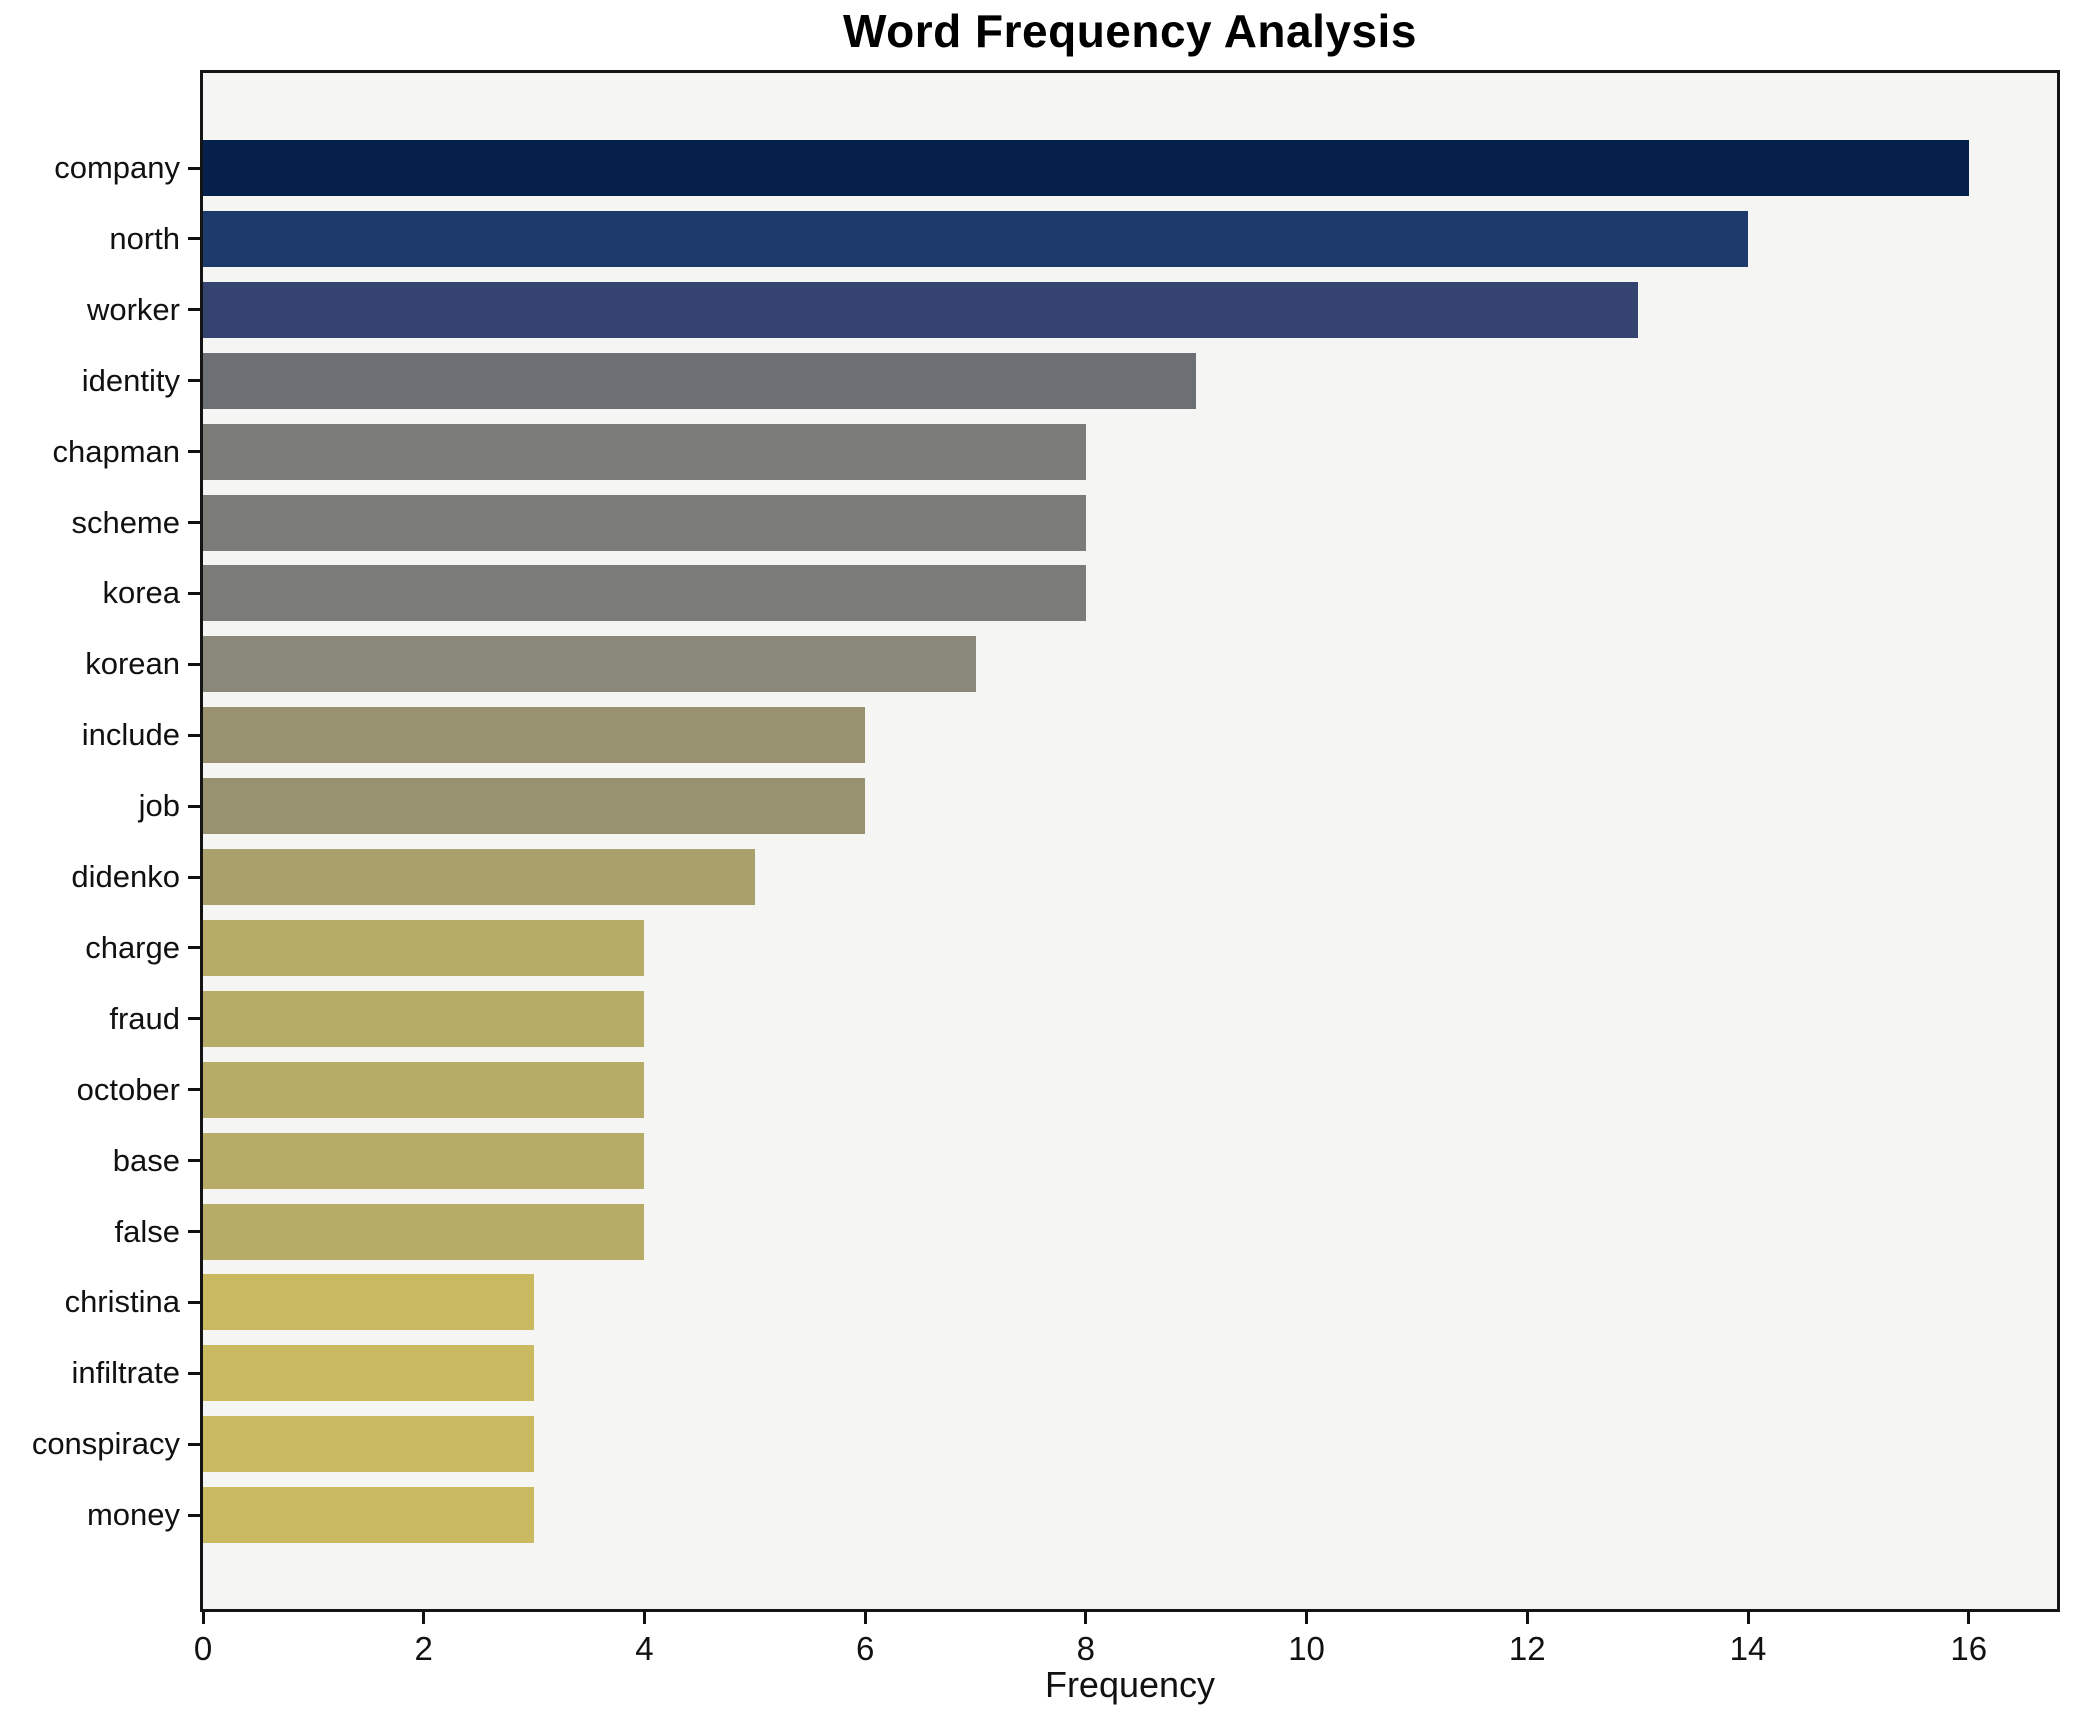 This screenshot has height=1722, width=2078. What do you see at coordinates (144, 1018) in the screenshot?
I see `y-tick-label-fraud: fraud` at bounding box center [144, 1018].